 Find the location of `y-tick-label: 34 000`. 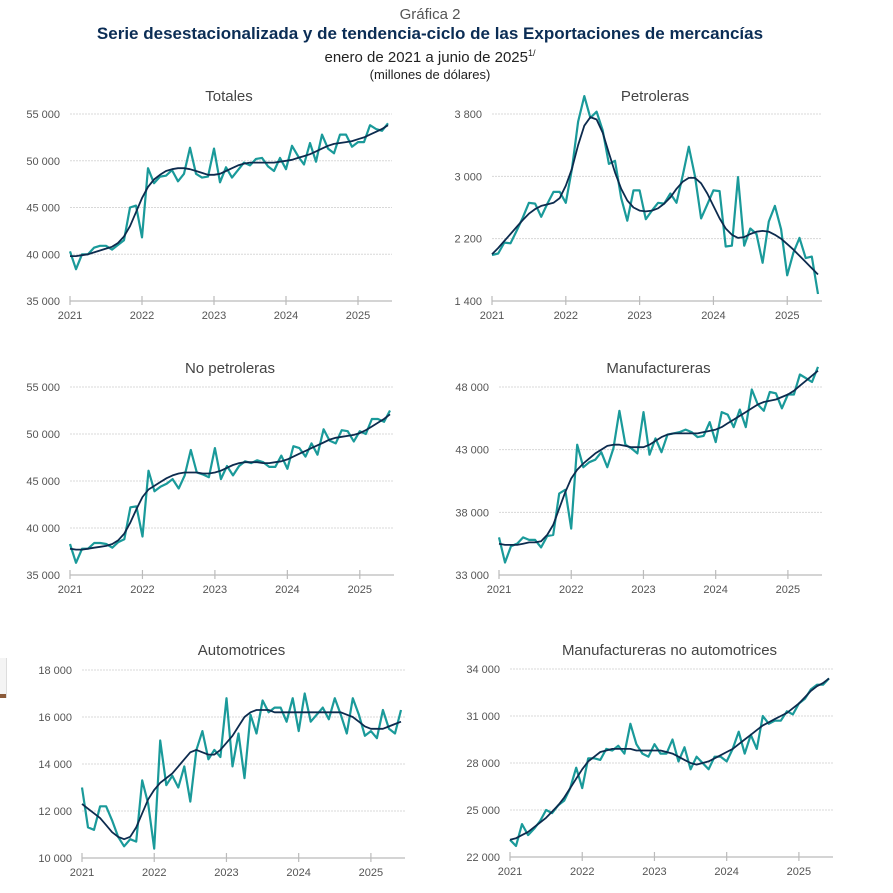

y-tick-label: 34 000 is located at coordinates (483, 670).